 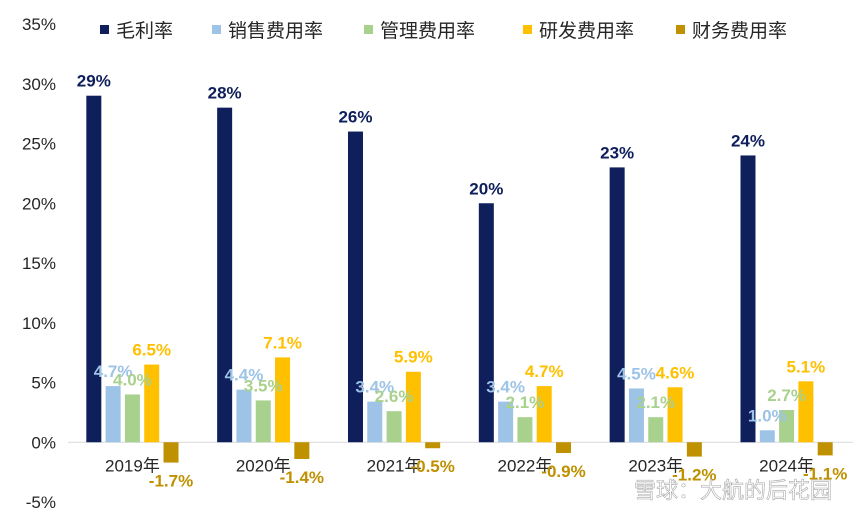 What do you see at coordinates (355, 117) in the screenshot?
I see `data-label-series-0-cat-2: 26%` at bounding box center [355, 117].